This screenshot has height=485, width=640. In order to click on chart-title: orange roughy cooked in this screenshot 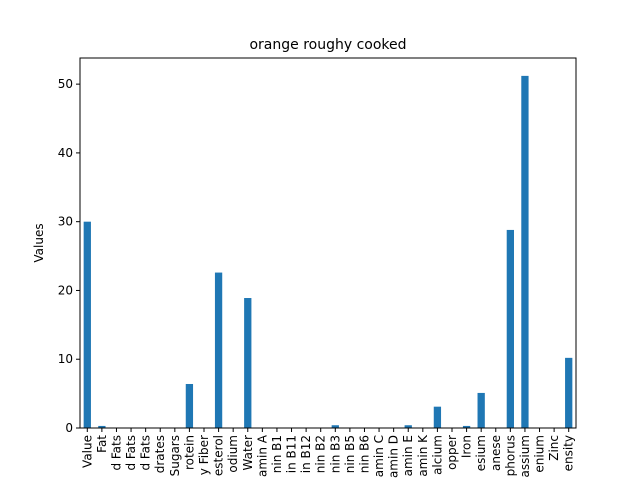, I will do `click(327, 45)`.